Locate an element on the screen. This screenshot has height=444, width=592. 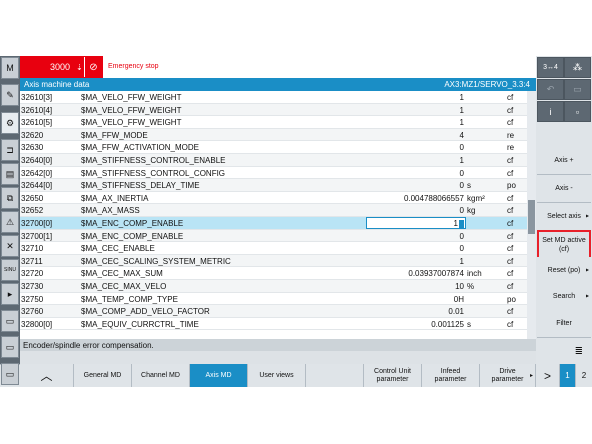
channel-icon: ⁂ is located at coordinates (577, 67).